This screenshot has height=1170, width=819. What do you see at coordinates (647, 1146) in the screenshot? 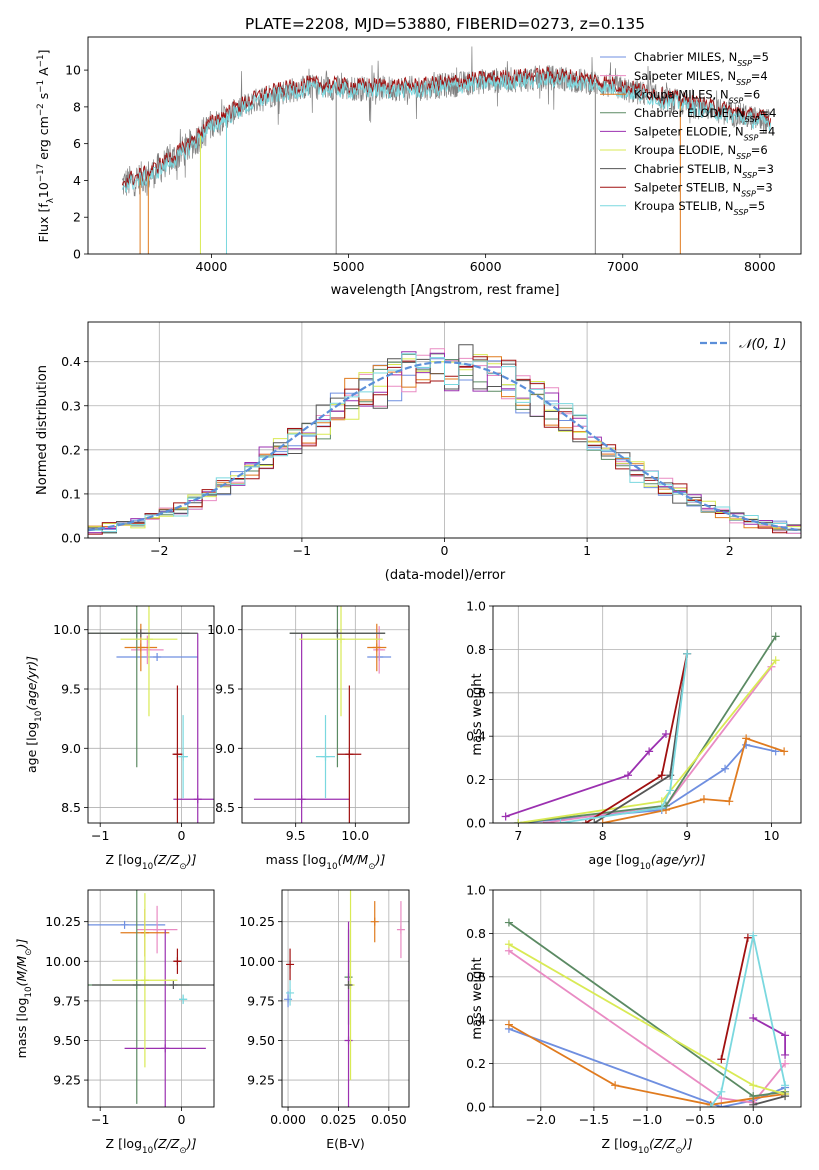
I see `weight-vs-Z-xlabel: Z [log10(Z/Z⊙)]` at bounding box center [647, 1146].